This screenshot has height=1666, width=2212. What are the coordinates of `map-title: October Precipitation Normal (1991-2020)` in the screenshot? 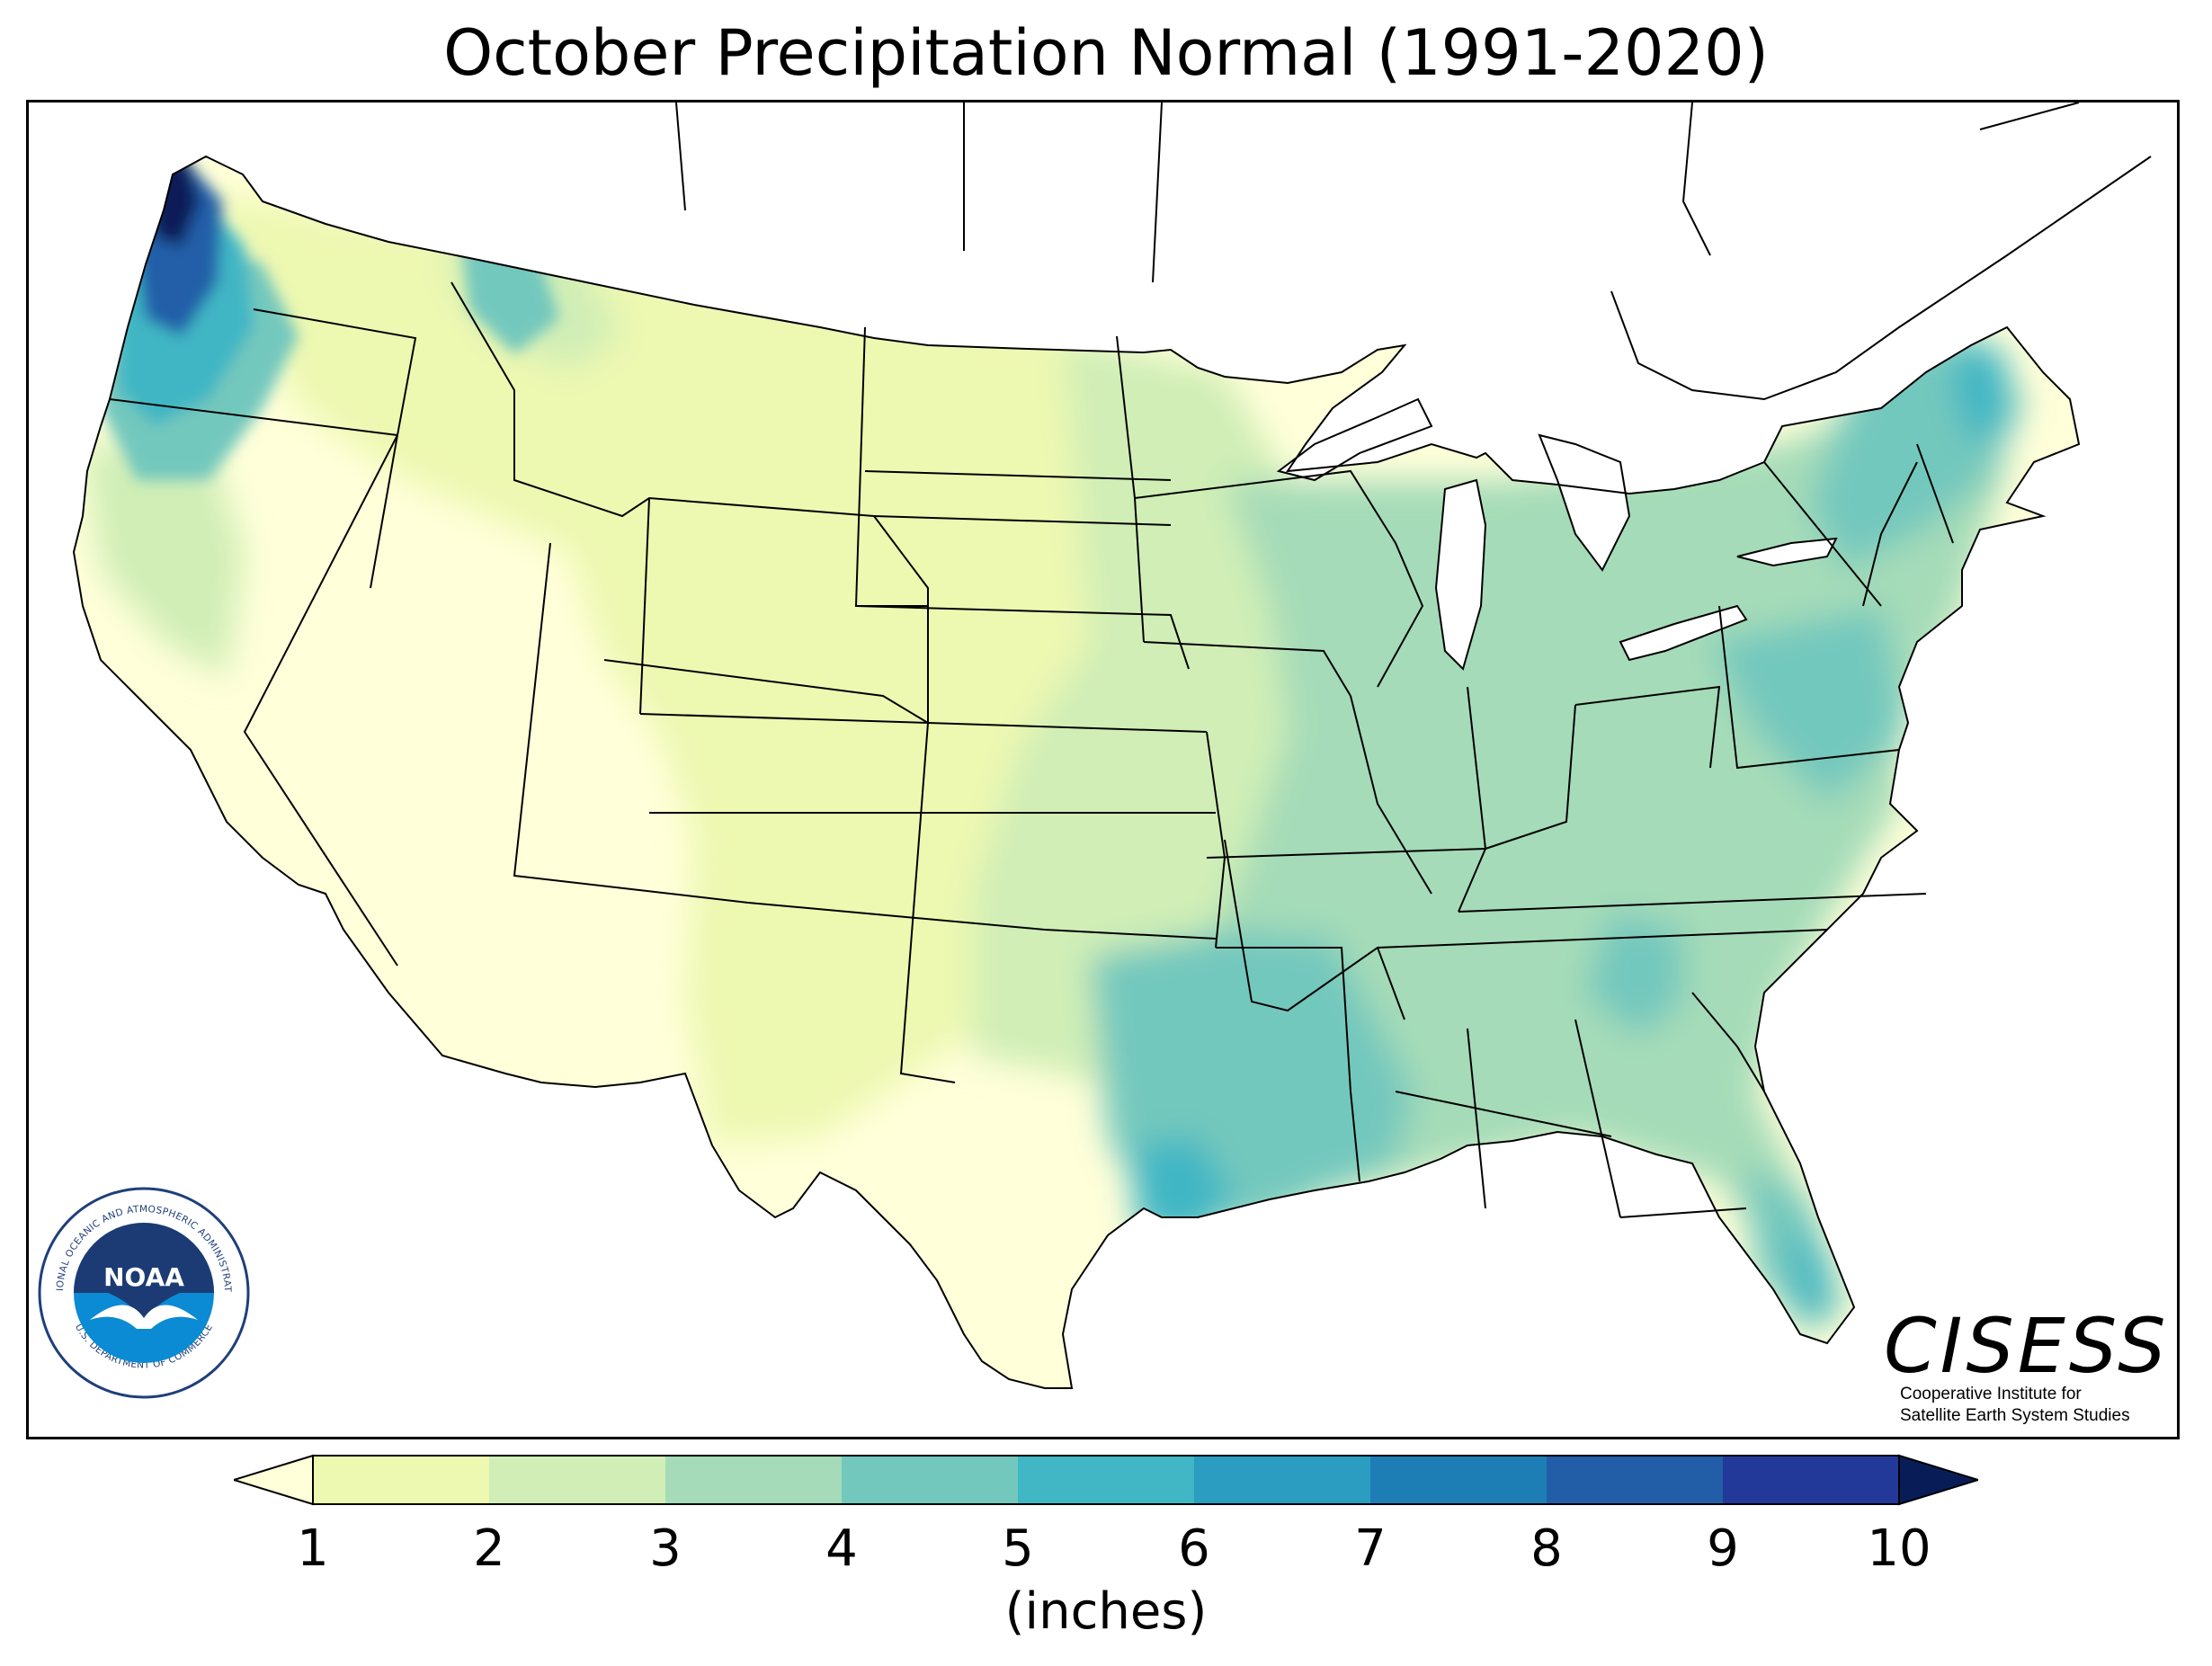 It's located at (1106, 53).